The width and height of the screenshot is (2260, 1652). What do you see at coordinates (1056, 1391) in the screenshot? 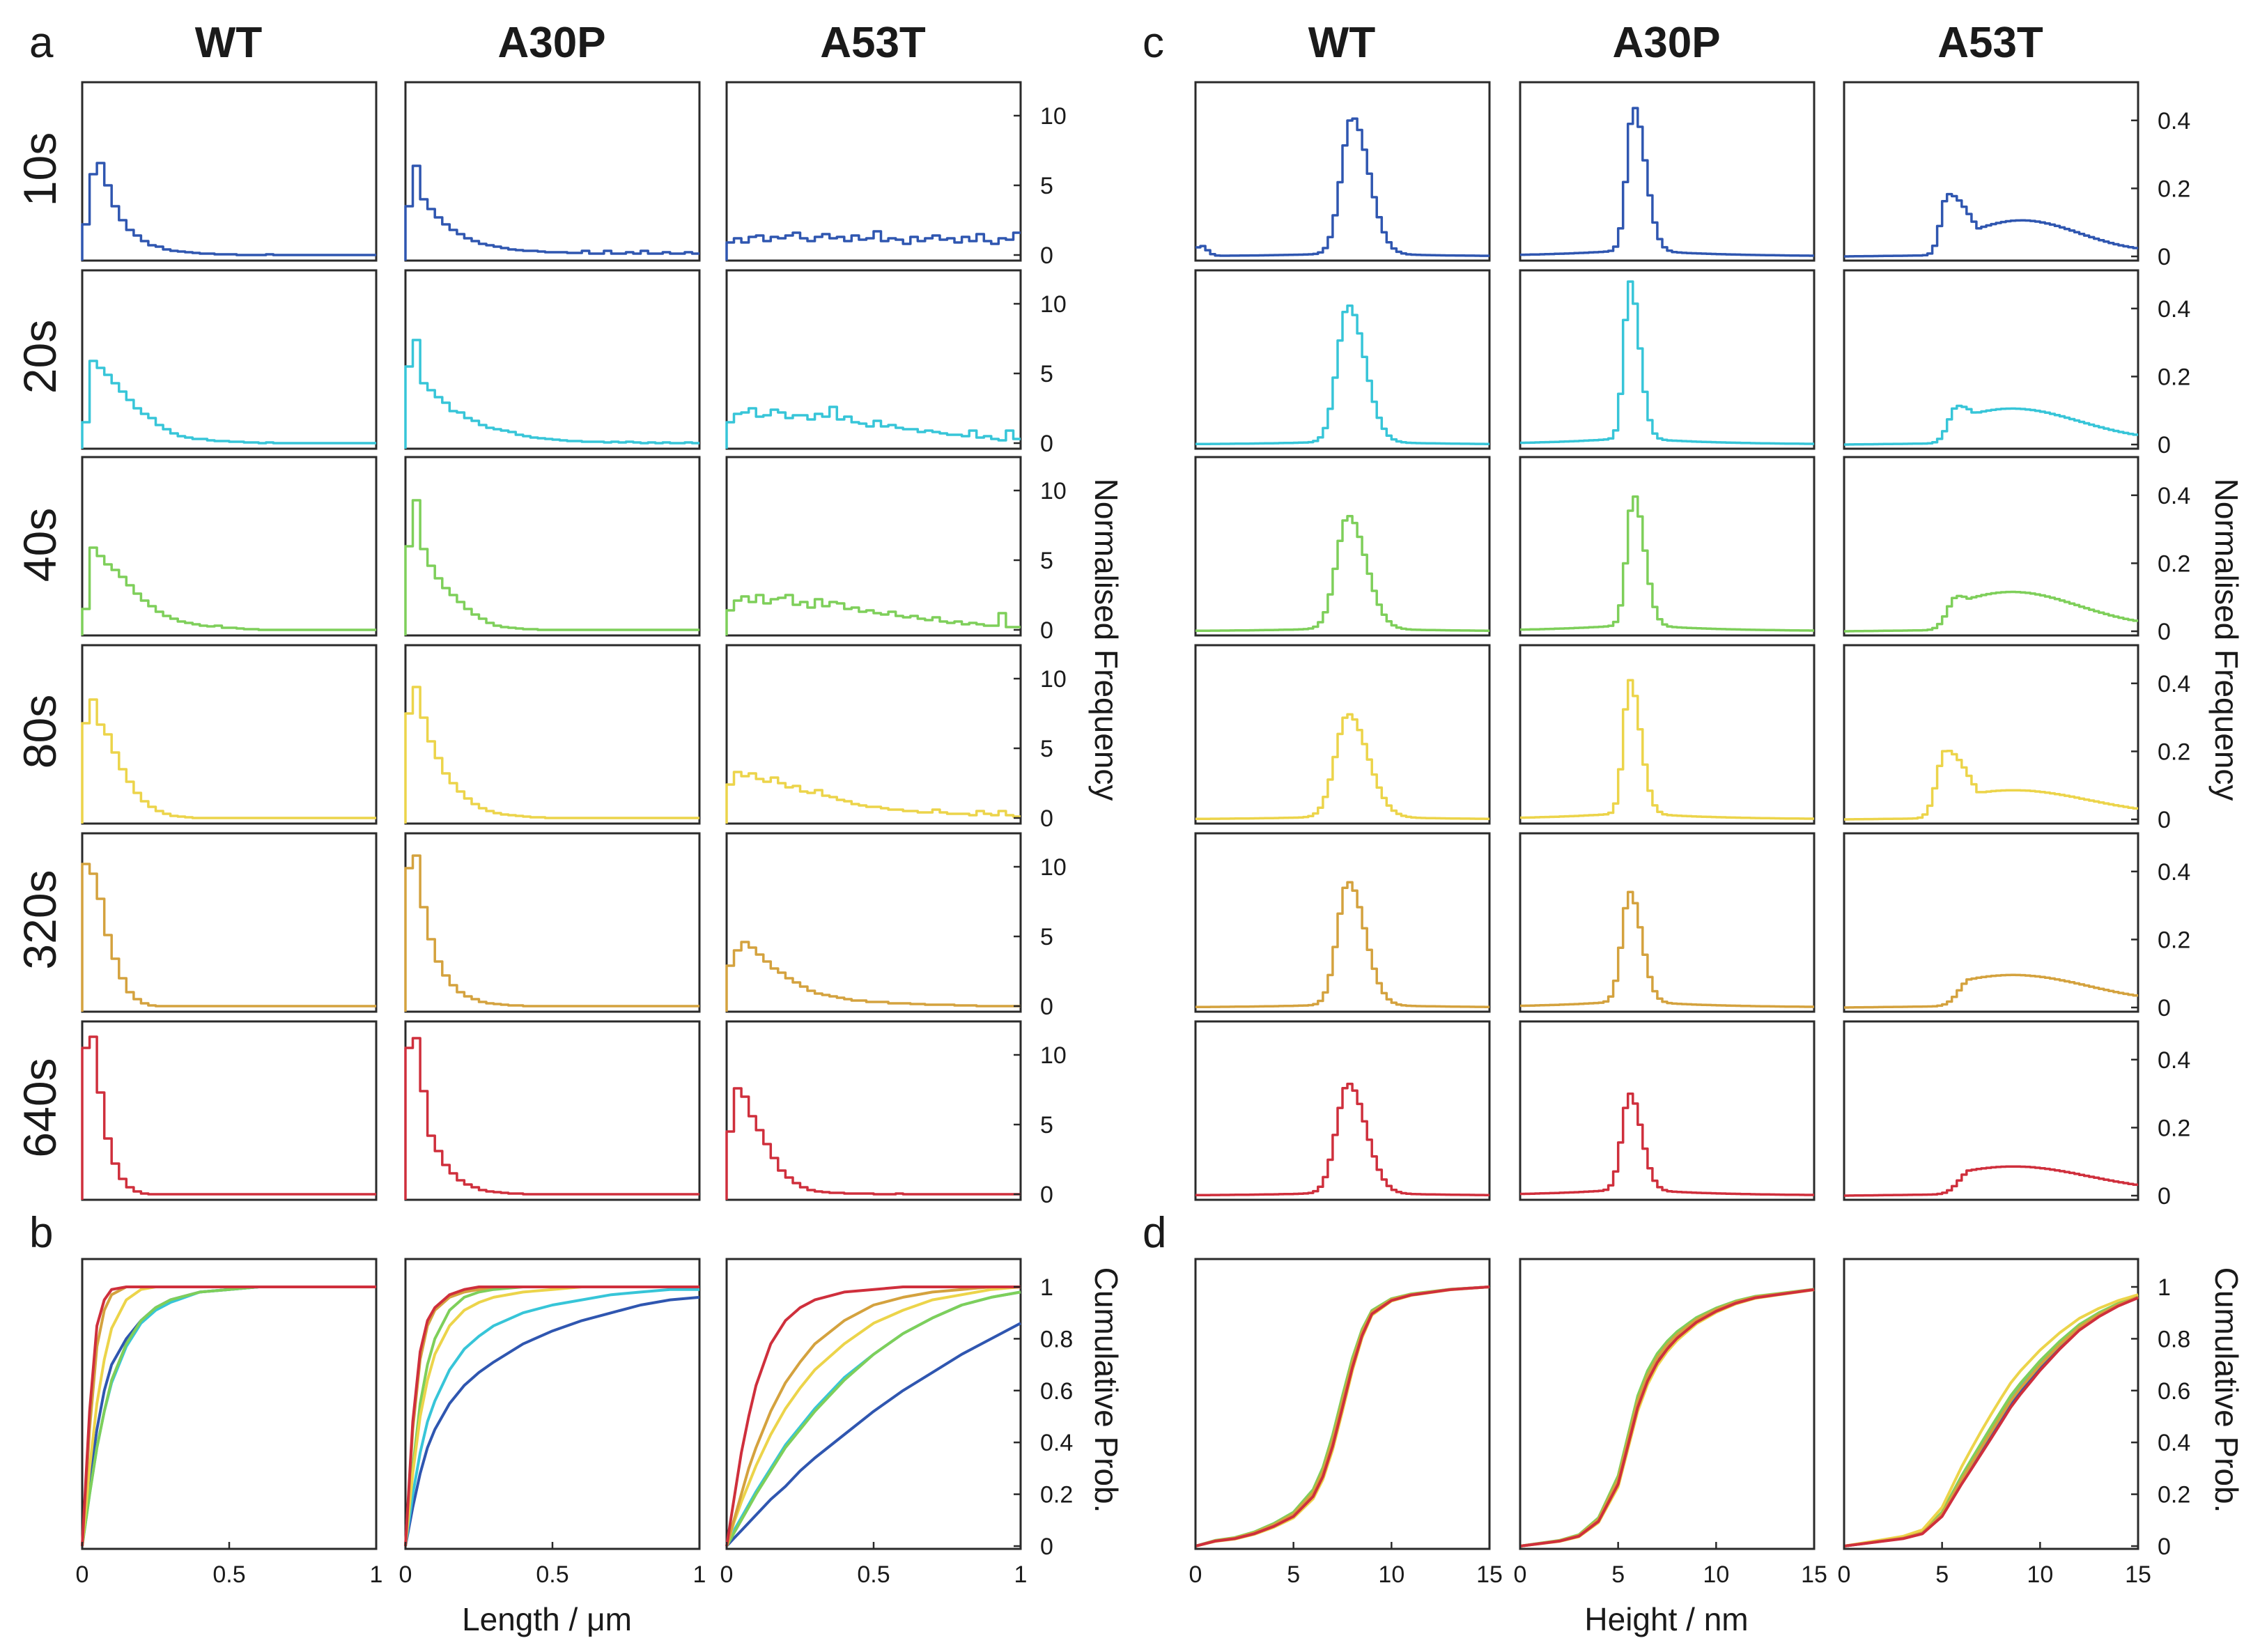
I see `length-cdf-ytick-label: 0.6` at bounding box center [1056, 1391].